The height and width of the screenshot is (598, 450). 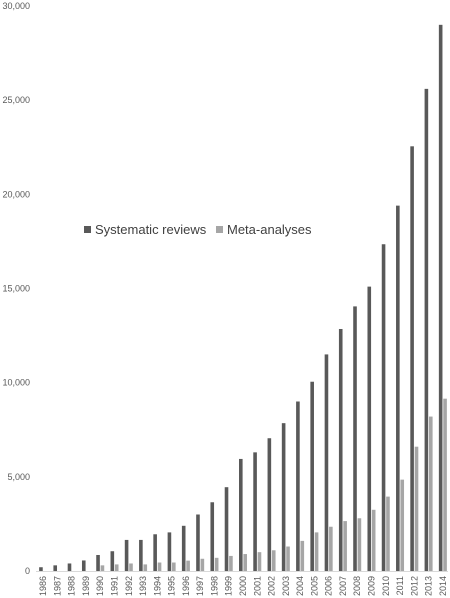 What do you see at coordinates (229, 586) in the screenshot?
I see `x-tick-label: 1999` at bounding box center [229, 586].